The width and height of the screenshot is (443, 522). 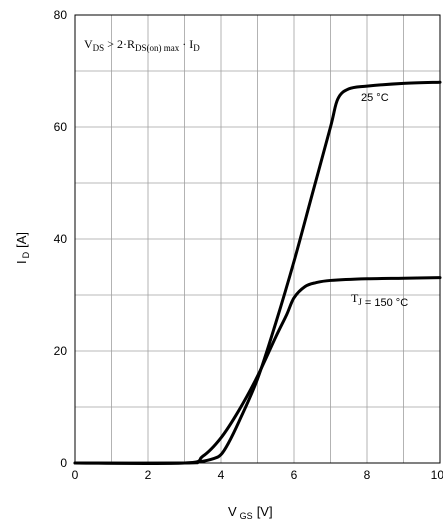 What do you see at coordinates (61, 239) in the screenshot?
I see `y-tick-label: 40` at bounding box center [61, 239].